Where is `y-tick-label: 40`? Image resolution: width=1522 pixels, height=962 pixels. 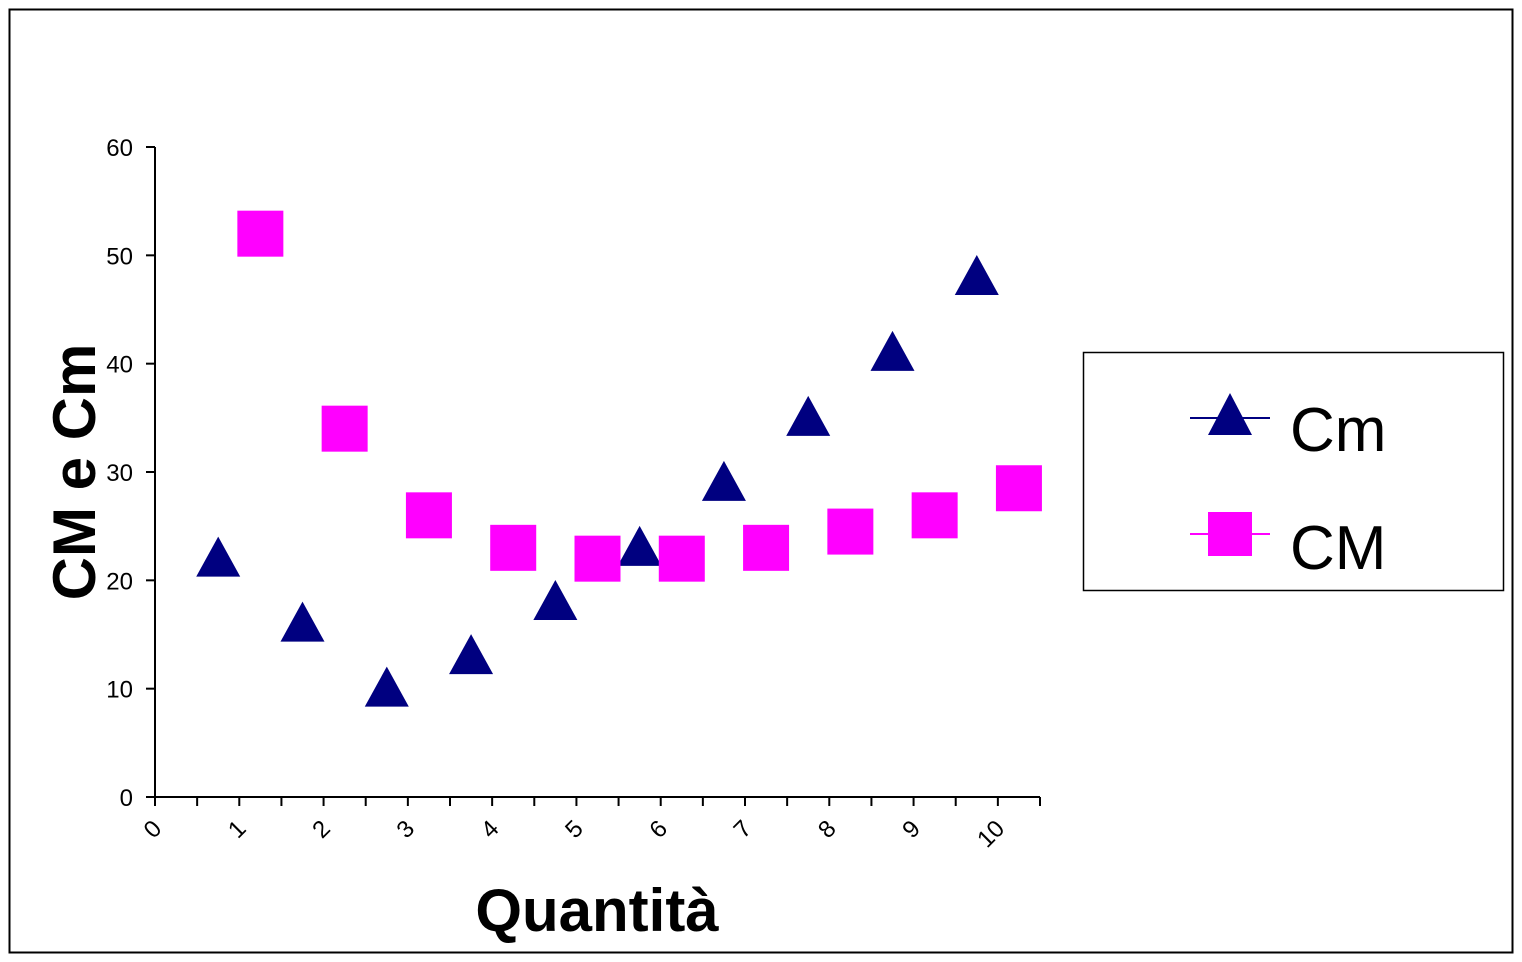 y-tick-label: 40 is located at coordinates (119, 365).